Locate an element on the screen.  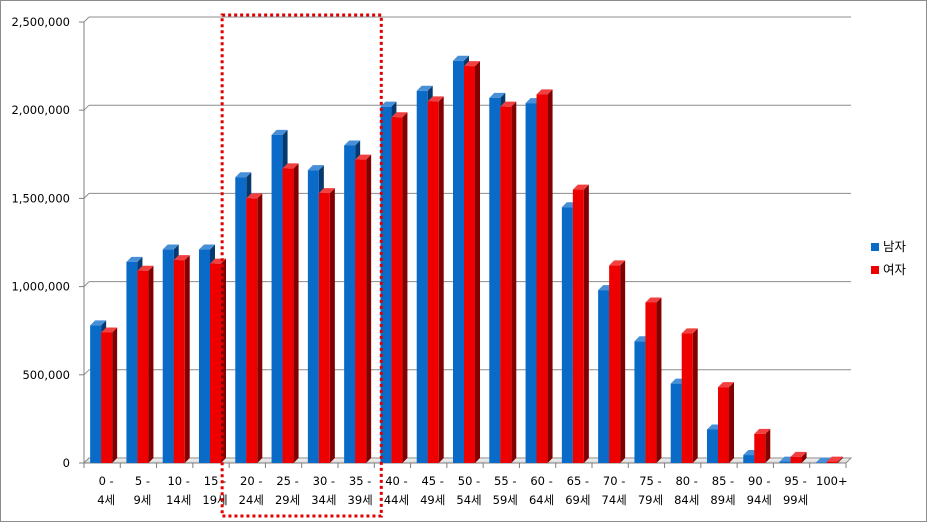
x-tick-label: 70 -74세 is located at coordinates (614, 490).